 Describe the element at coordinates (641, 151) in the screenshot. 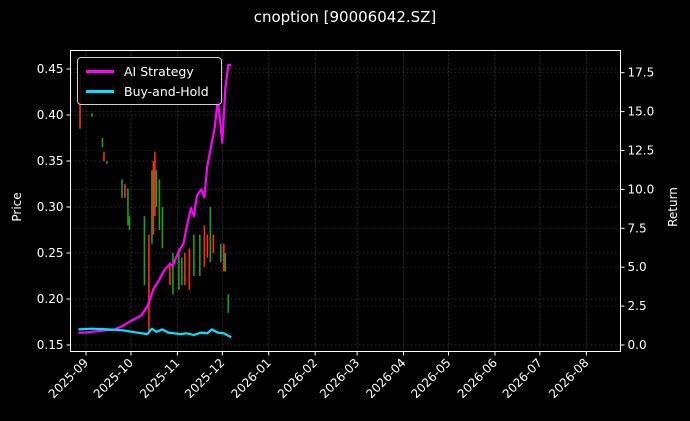

I see `return-tick-label: 12.5` at that location.